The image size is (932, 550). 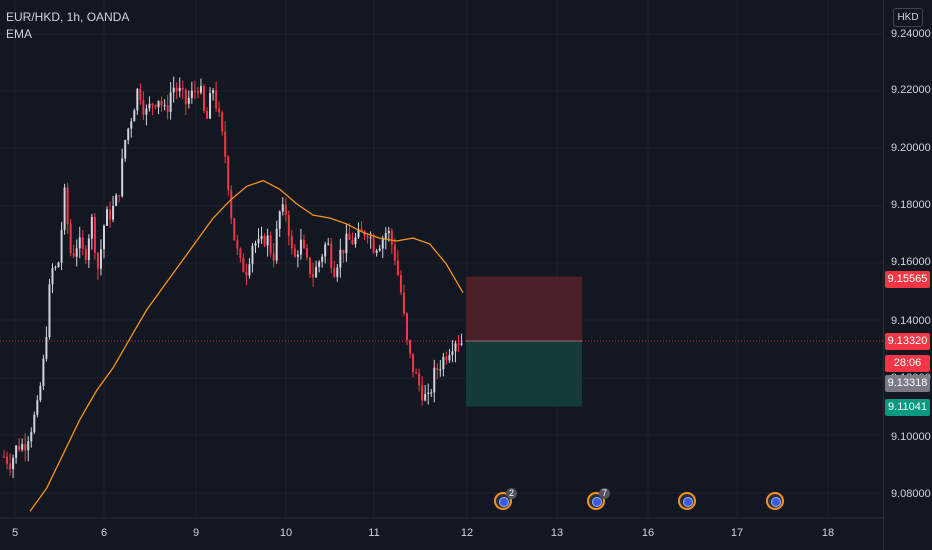 I want to click on bar-countdown-label: 28:06, so click(x=907, y=363).